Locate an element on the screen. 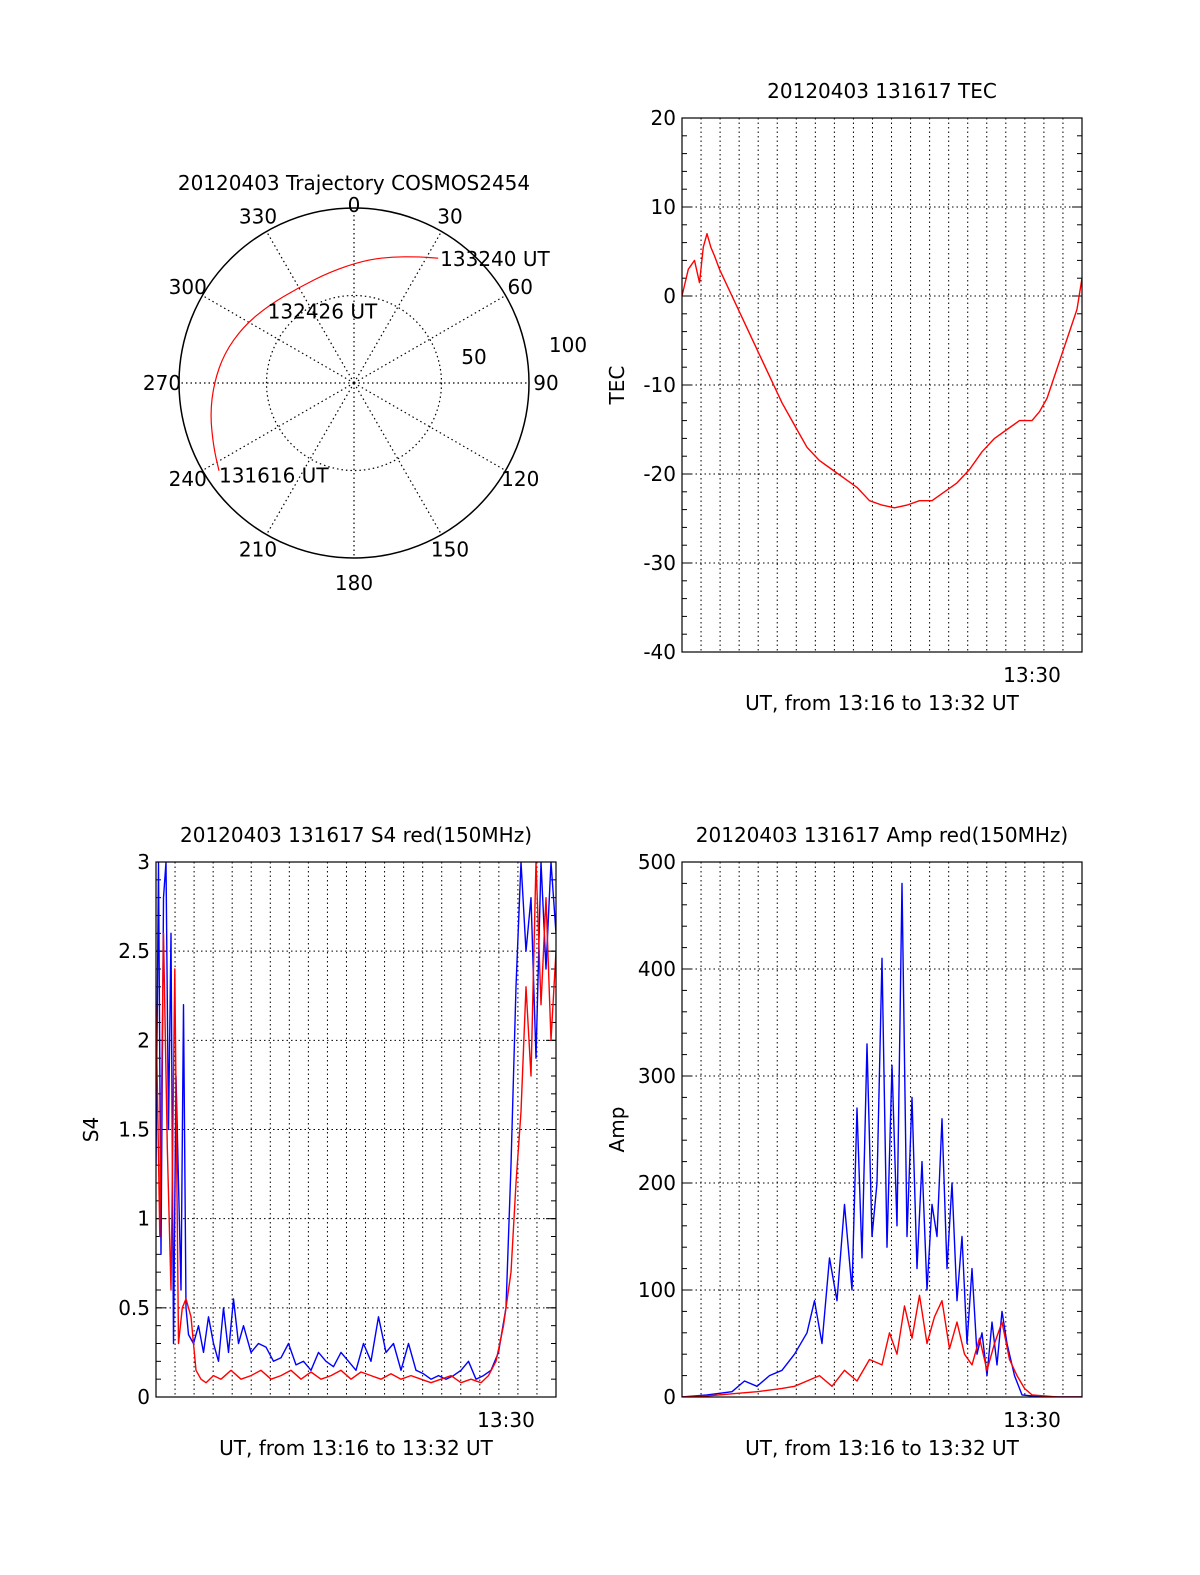 The width and height of the screenshot is (1200, 1575). y-axis-label: S4 is located at coordinates (91, 1129).